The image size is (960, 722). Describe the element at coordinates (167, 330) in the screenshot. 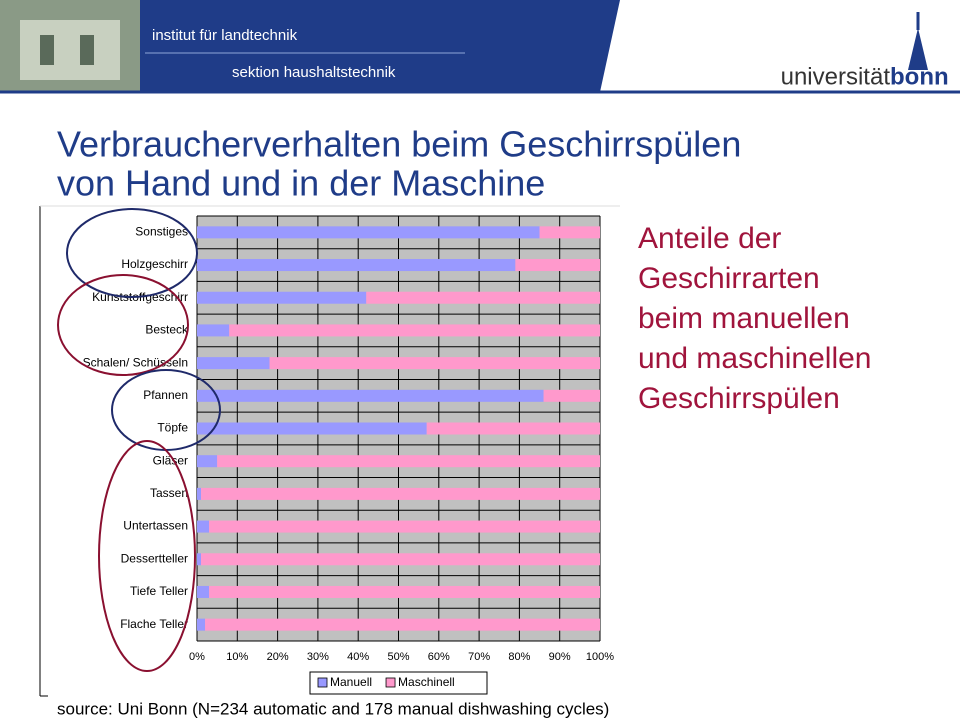

I see `y-tick-label: Besteck` at that location.